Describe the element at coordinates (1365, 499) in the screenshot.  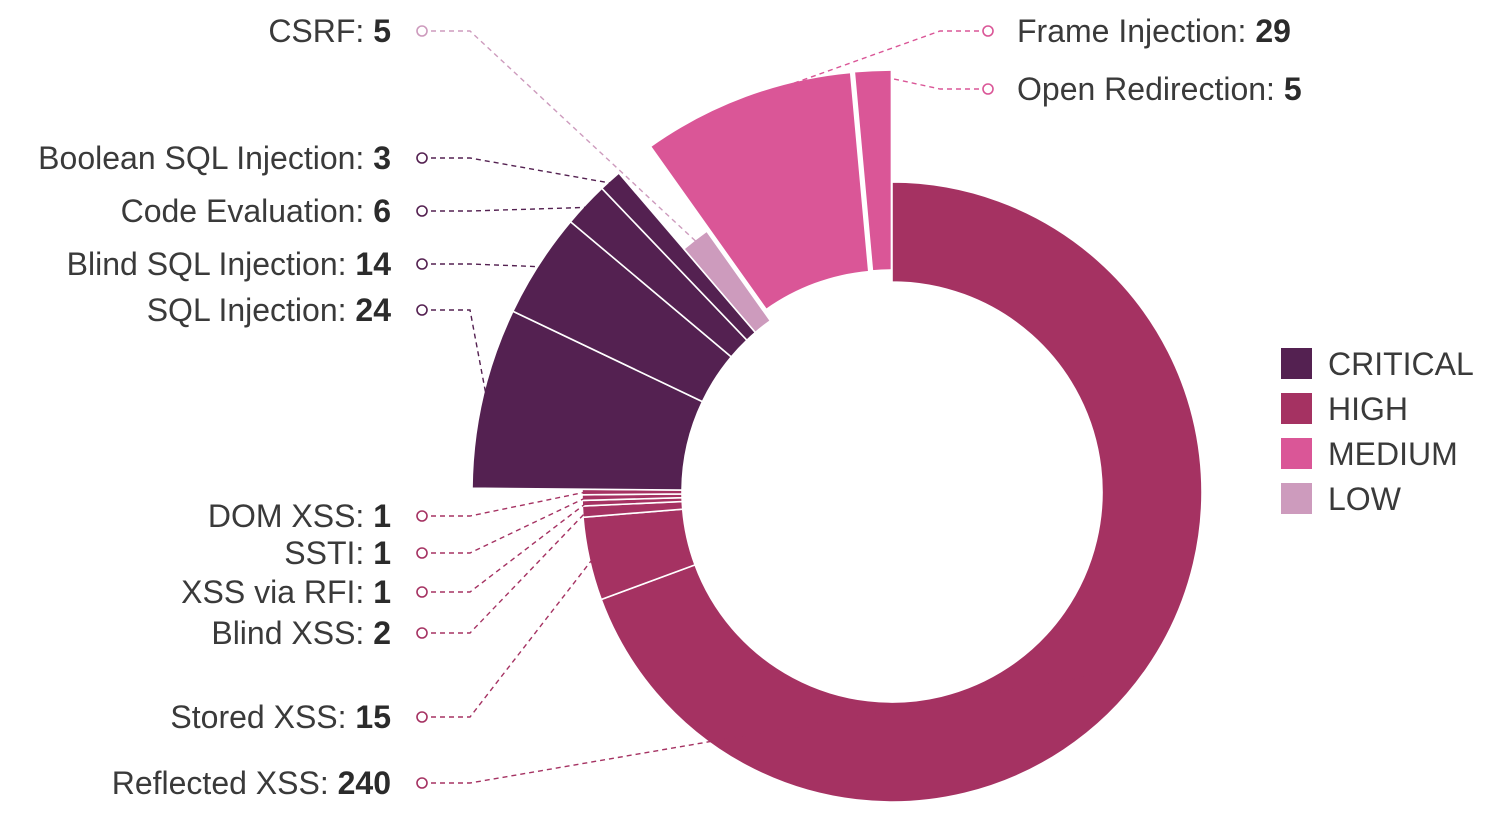
I see `legend-label-low: LOW` at that location.